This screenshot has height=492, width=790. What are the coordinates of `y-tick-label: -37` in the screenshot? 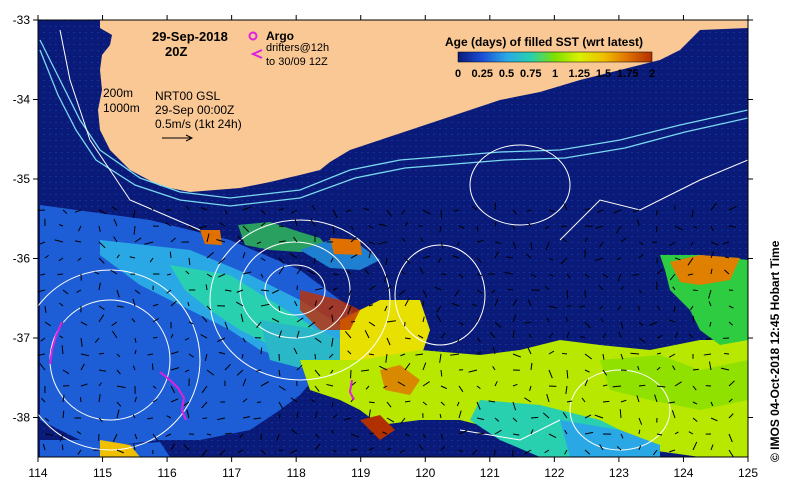 It's located at (22, 338).